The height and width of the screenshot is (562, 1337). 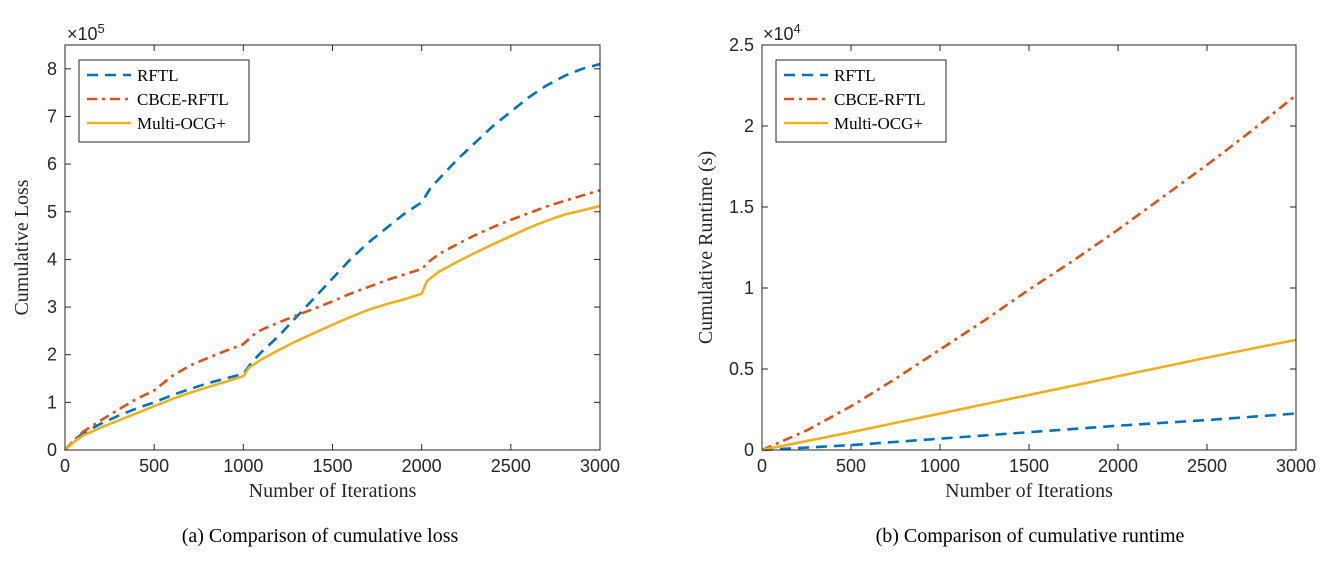 What do you see at coordinates (320, 536) in the screenshot?
I see `figure-caption: (a) Comparison of cumulative loss` at bounding box center [320, 536].